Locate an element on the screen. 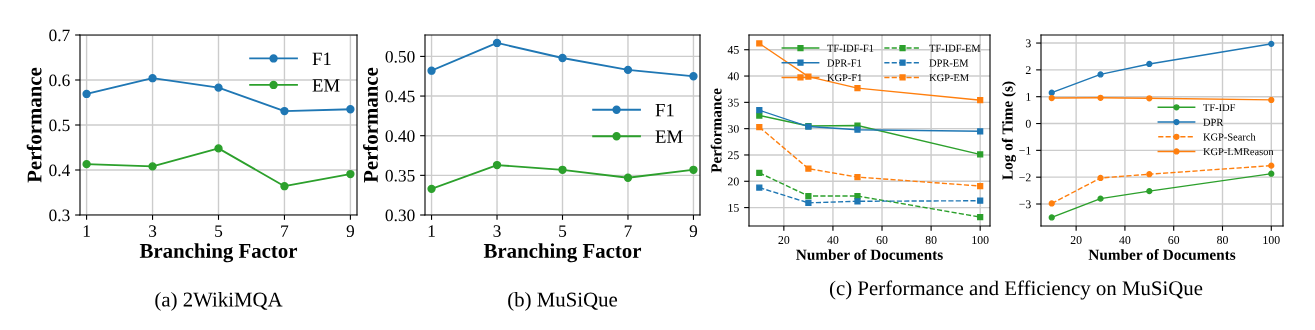 The width and height of the screenshot is (1315, 330). y-tick-label: 0 is located at coordinates (1028, 123).